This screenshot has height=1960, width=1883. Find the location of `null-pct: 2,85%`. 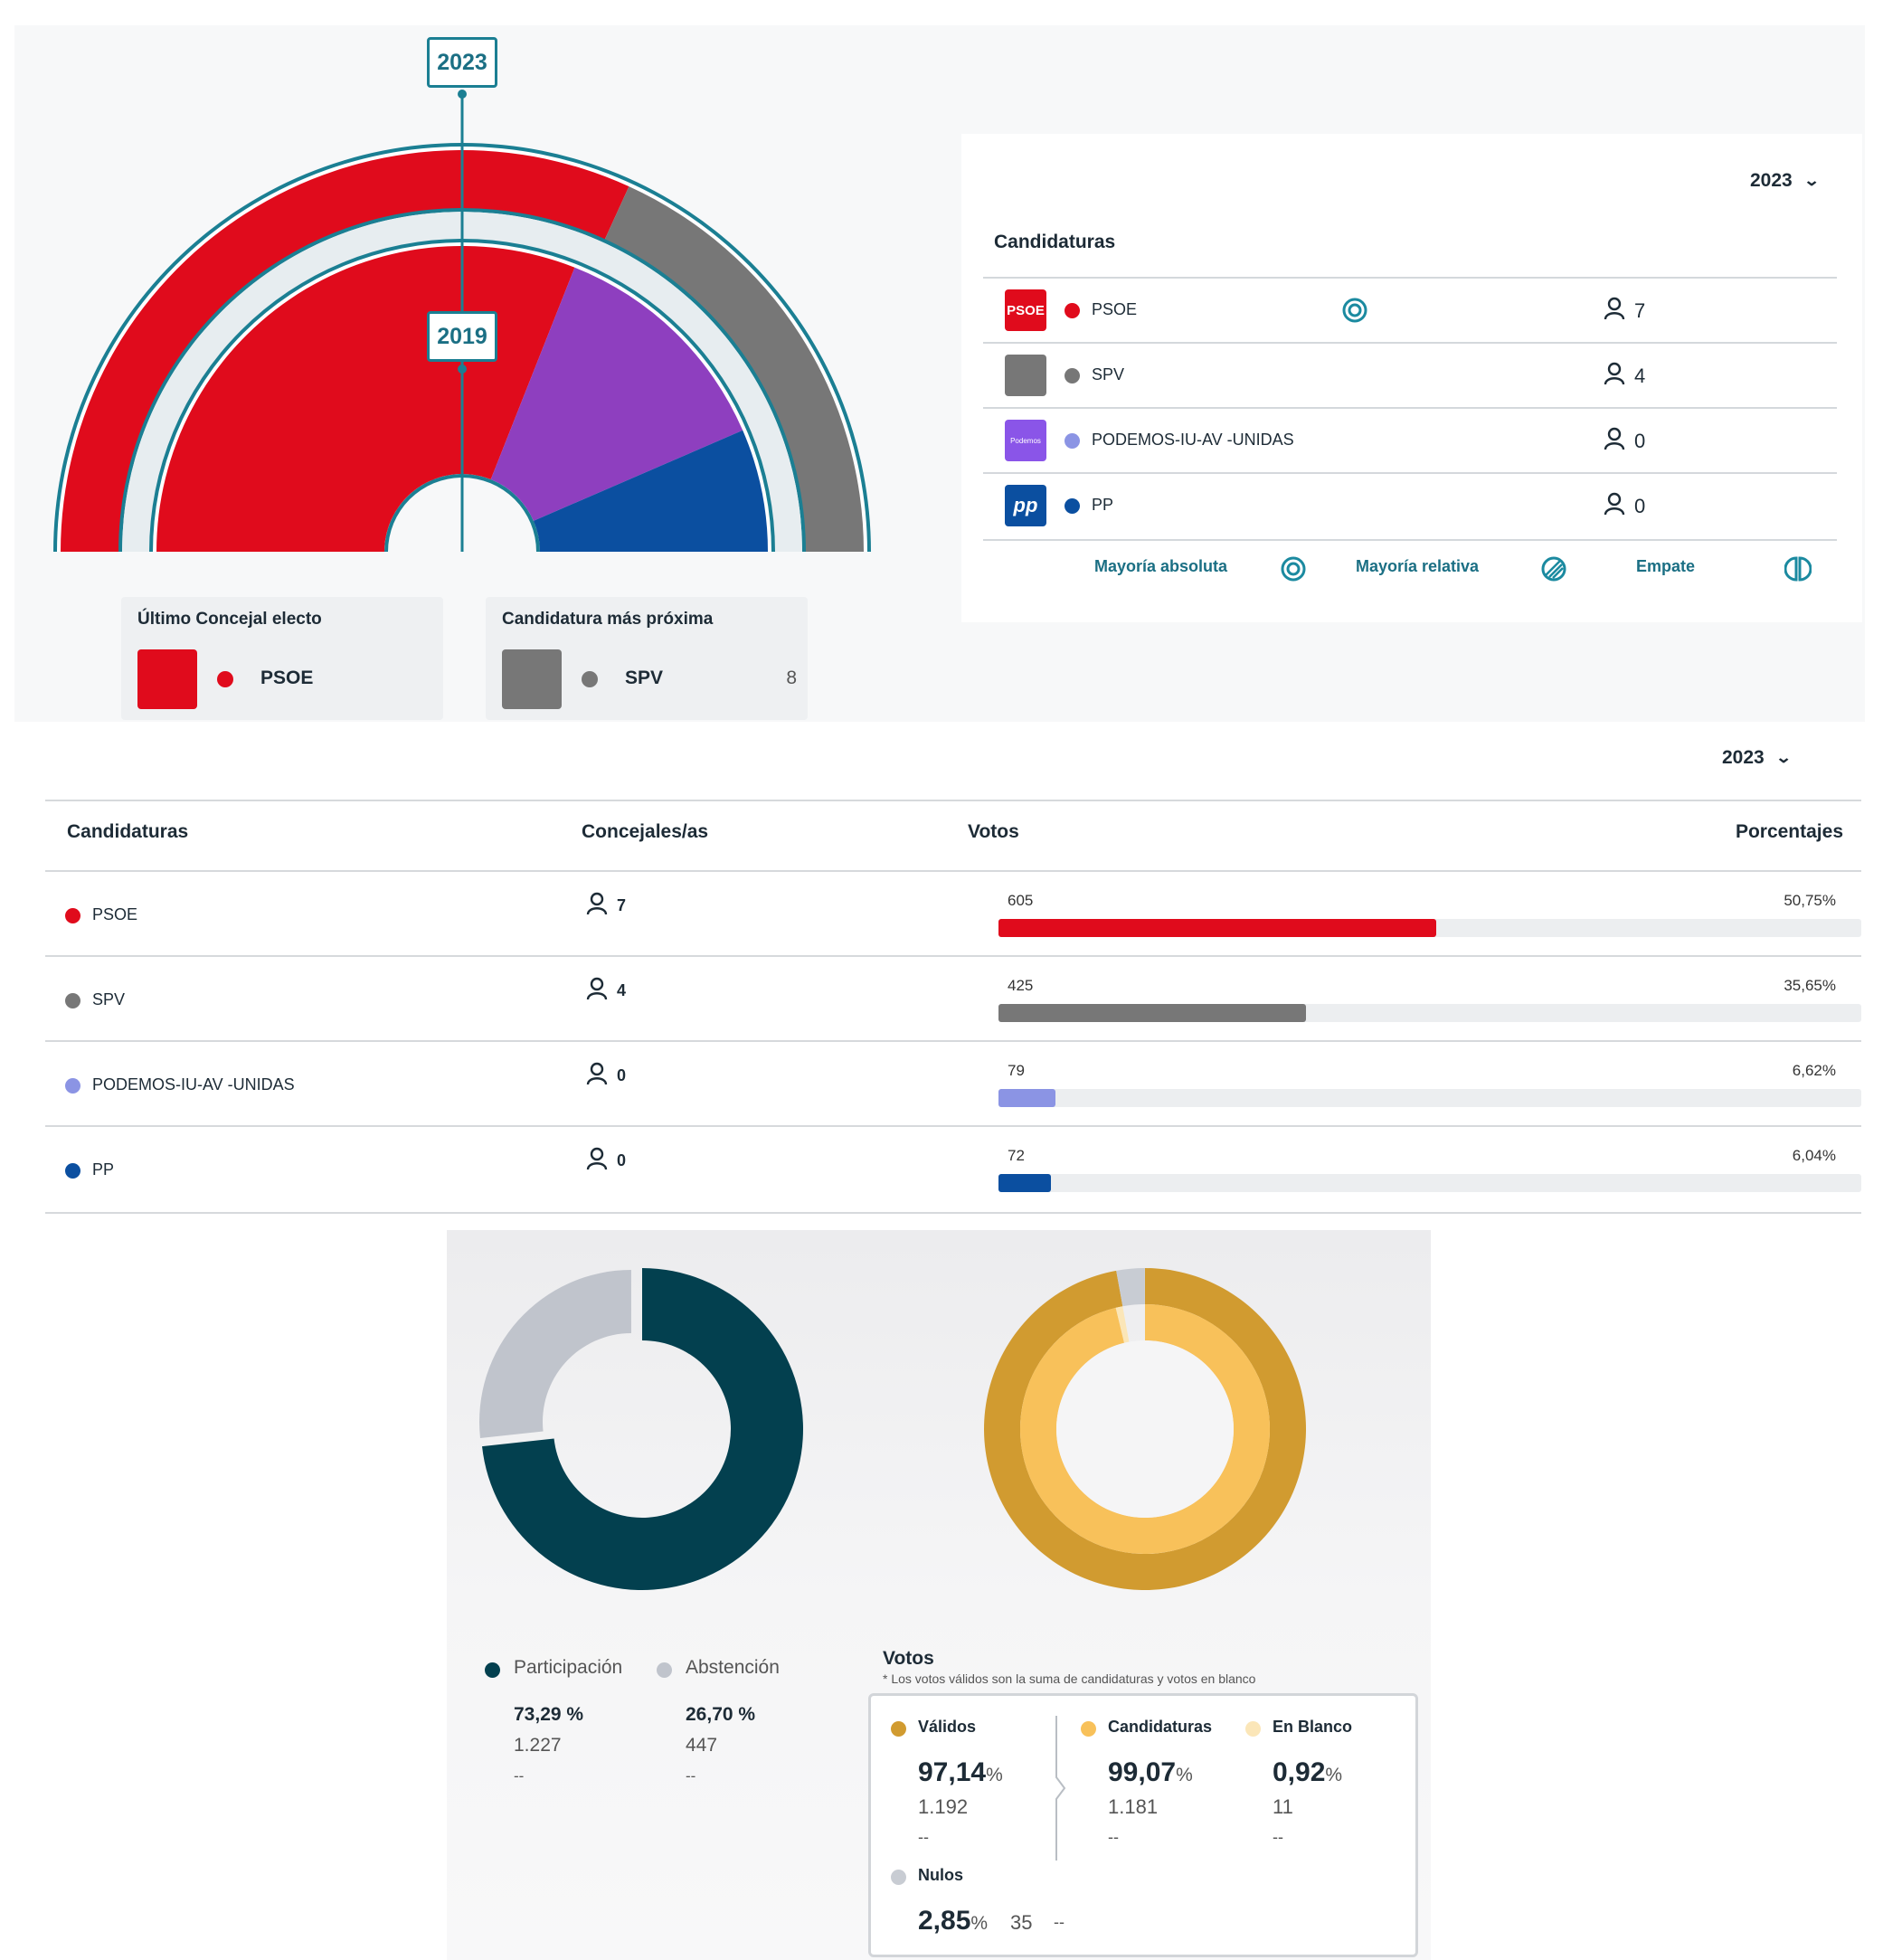

null-pct: 2,85% is located at coordinates (953, 1921).